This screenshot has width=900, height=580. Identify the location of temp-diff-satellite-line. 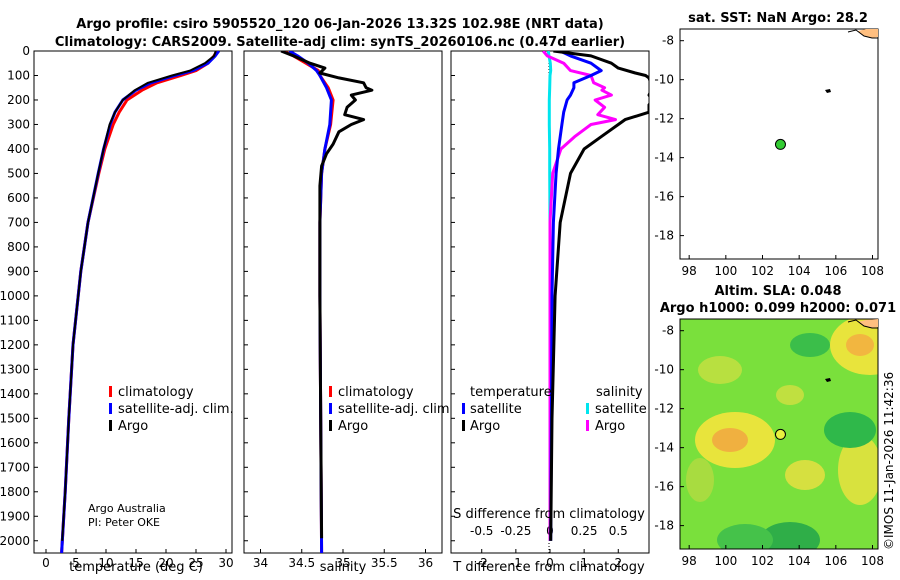
(576, 296).